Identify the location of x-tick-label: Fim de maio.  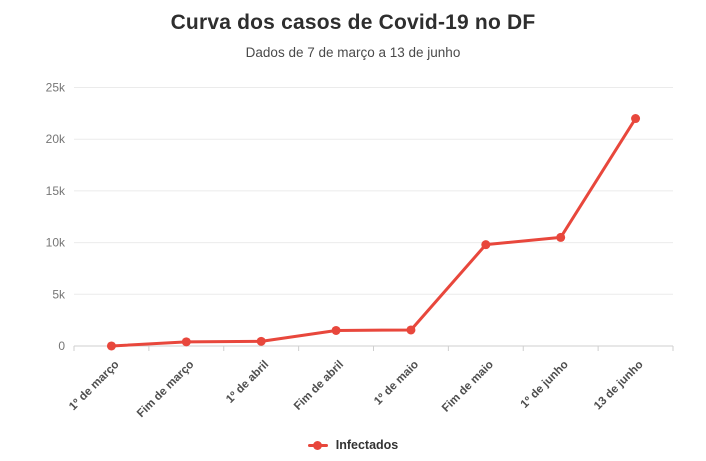
(468, 387).